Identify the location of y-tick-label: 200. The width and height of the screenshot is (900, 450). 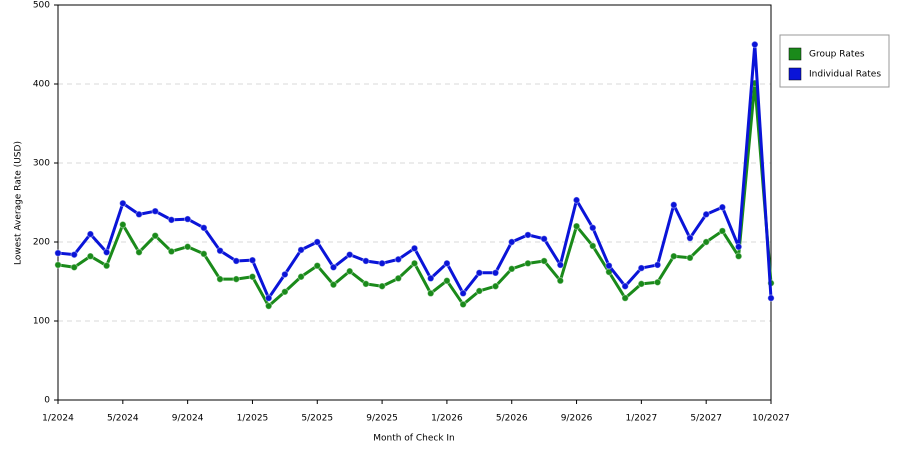
(41, 243).